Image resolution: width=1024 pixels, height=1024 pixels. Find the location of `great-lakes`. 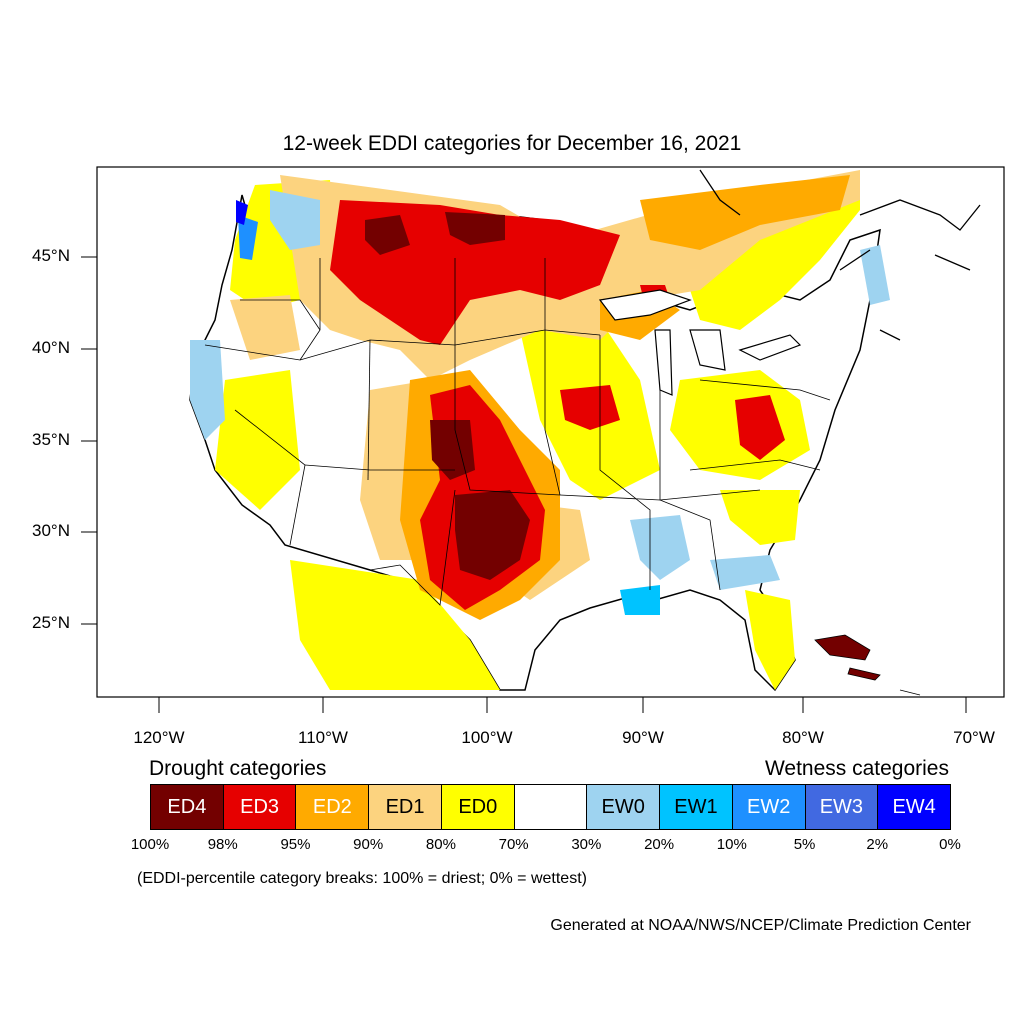

great-lakes is located at coordinates (700, 342).